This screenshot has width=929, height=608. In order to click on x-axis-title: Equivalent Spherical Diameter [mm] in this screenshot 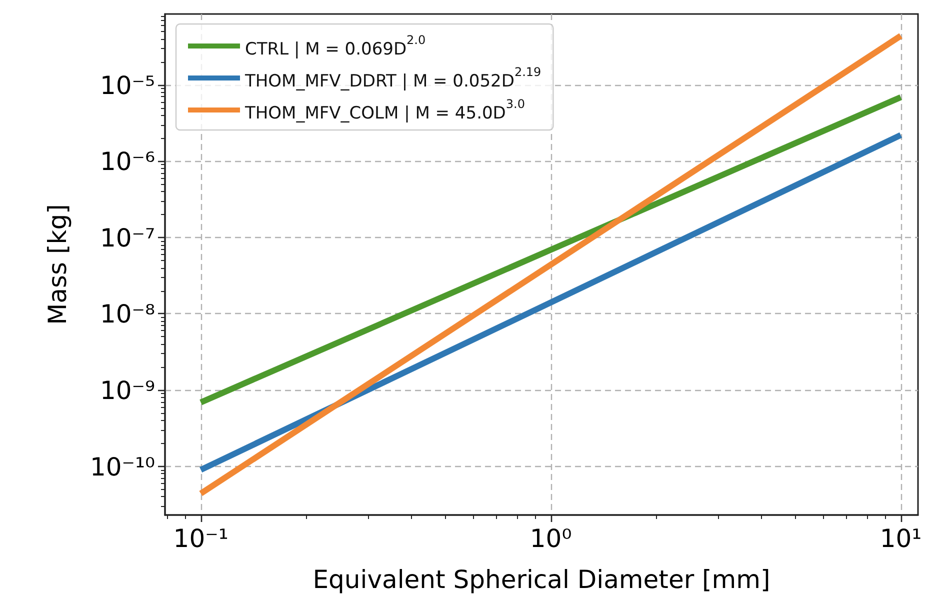, I will do `click(541, 579)`.